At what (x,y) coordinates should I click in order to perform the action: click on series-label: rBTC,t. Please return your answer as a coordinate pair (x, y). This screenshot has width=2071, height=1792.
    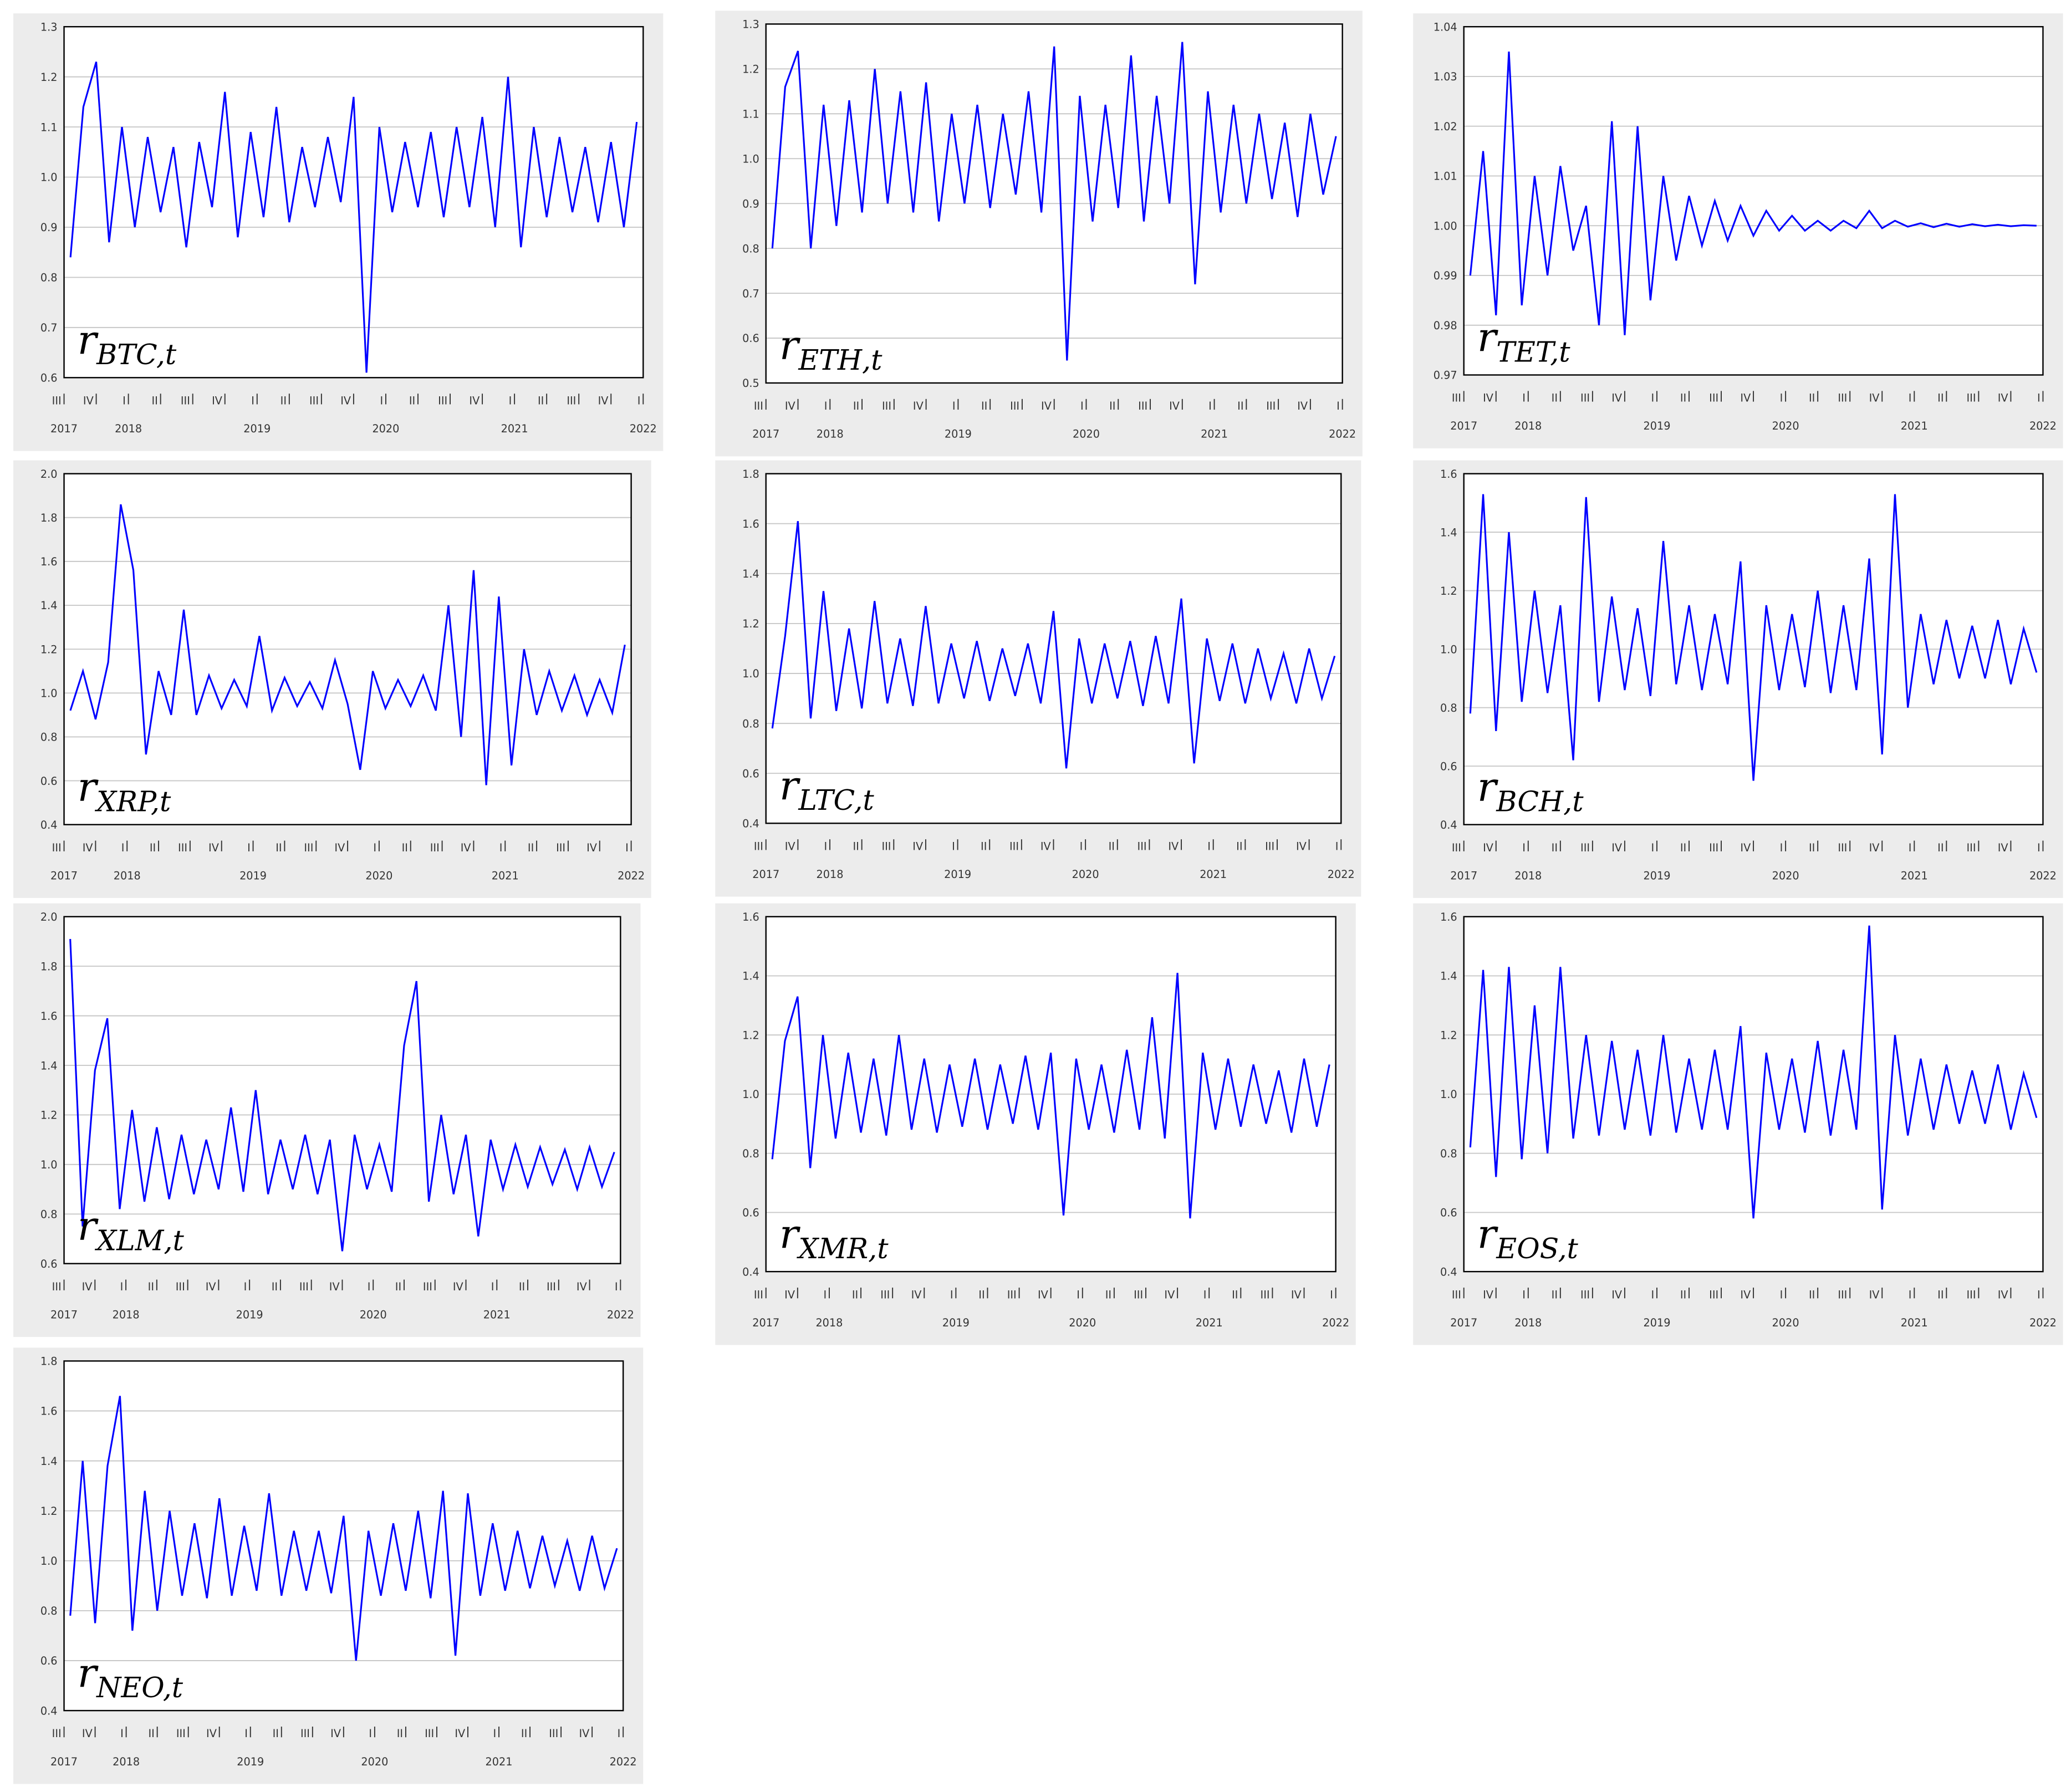
    Looking at the image, I should click on (127, 344).